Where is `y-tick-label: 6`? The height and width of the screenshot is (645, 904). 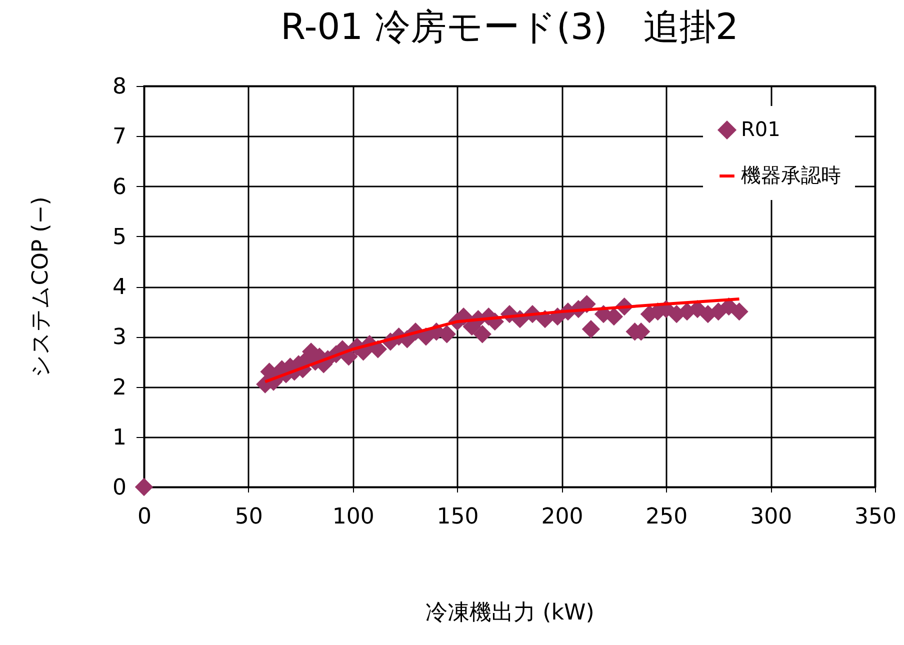 y-tick-label: 6 is located at coordinates (119, 187).